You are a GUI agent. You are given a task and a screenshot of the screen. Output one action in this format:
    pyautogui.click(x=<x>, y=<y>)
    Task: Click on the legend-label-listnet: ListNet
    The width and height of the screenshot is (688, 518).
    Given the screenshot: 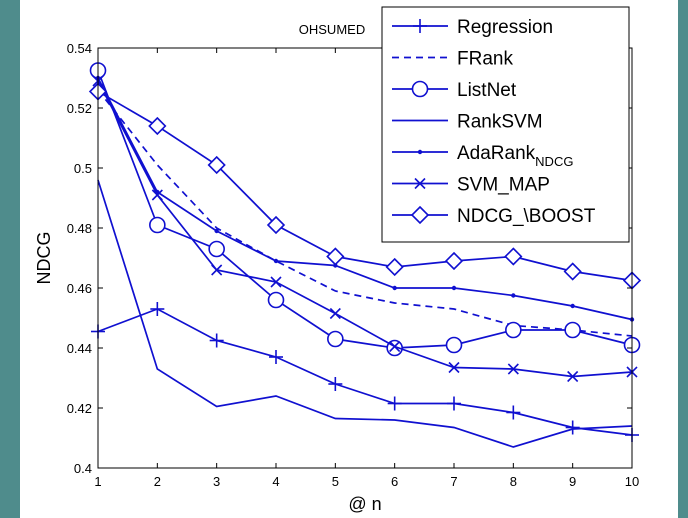 What is the action you would take?
    pyautogui.click(x=487, y=90)
    